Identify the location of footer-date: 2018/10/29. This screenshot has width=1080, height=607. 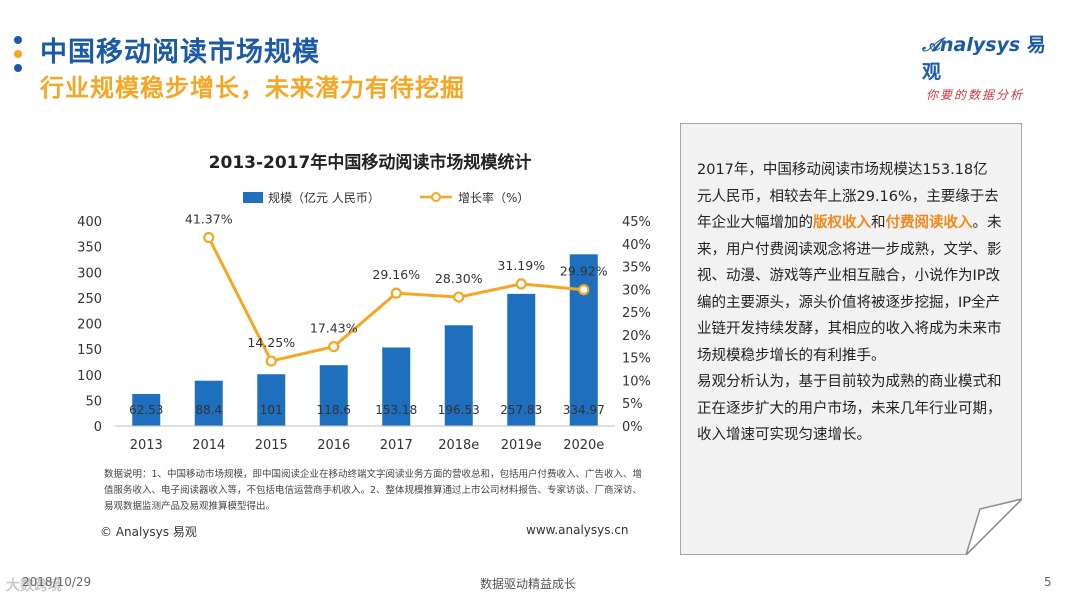
(57, 582).